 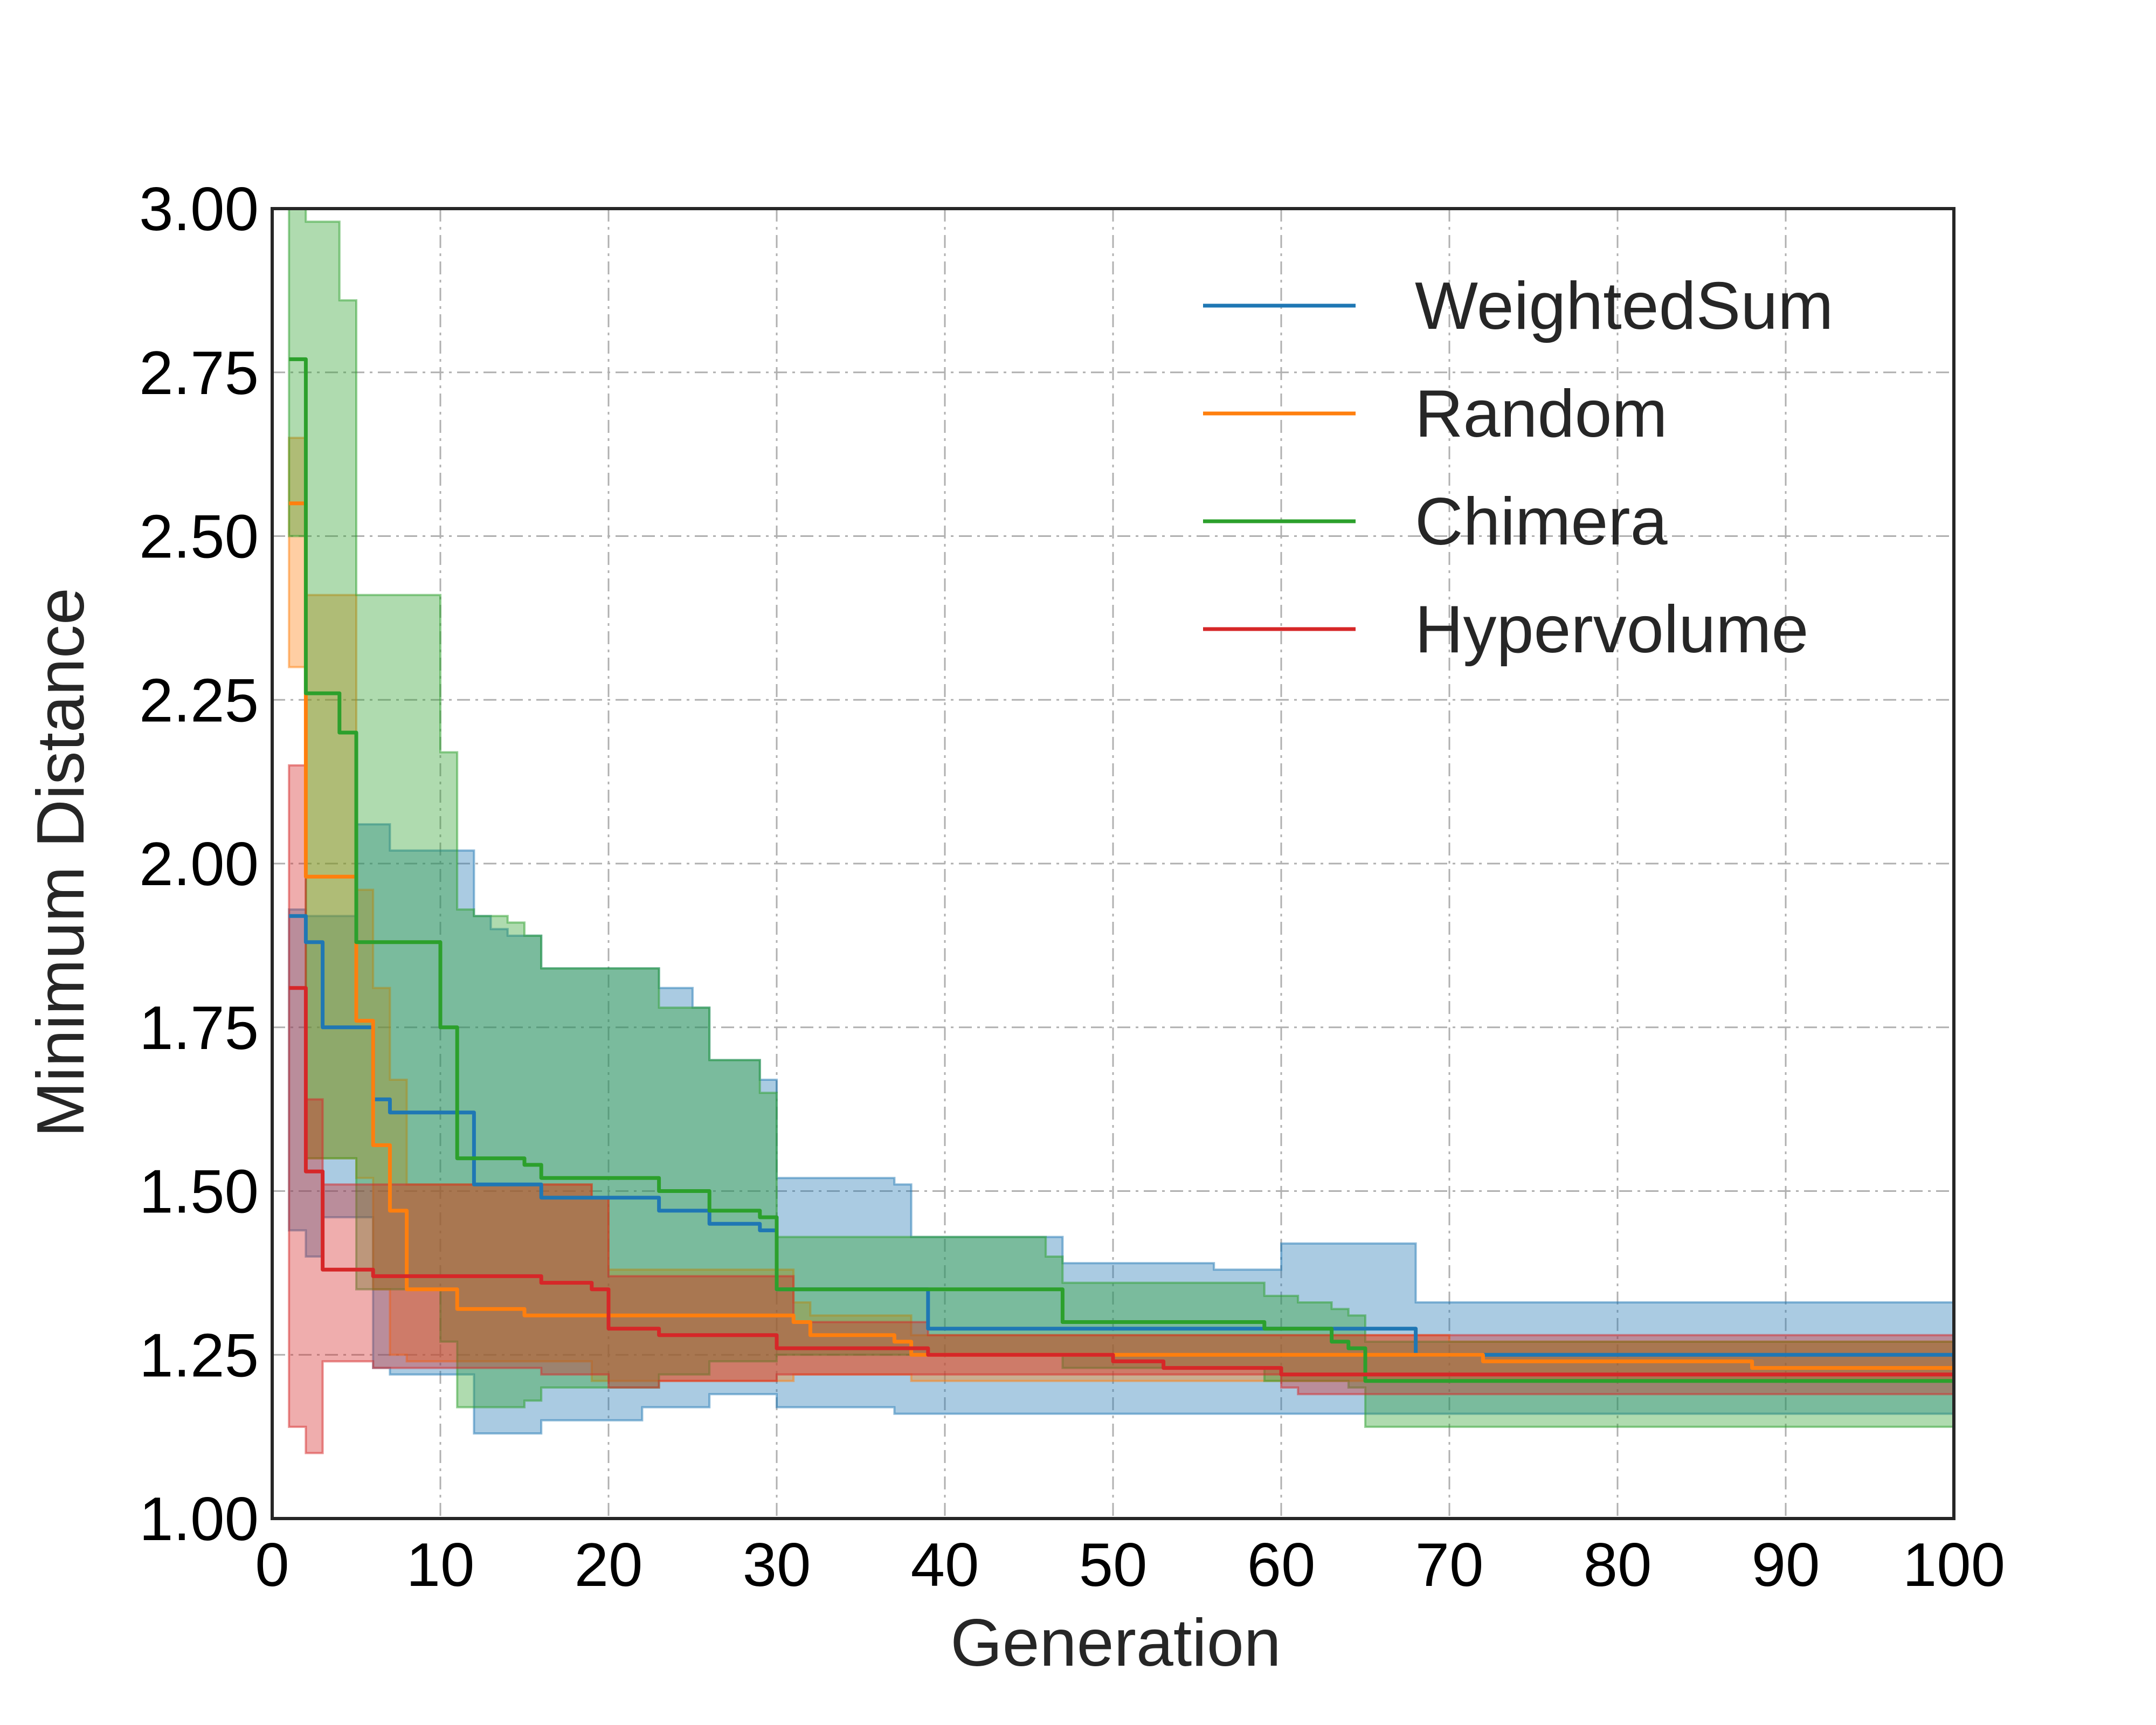 I want to click on legend-label-random: Random, so click(x=1542, y=414).